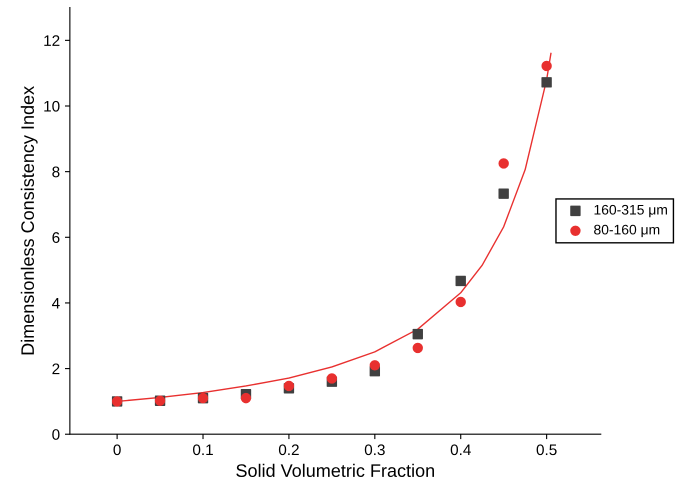  I want to click on legend-label: 80-160 μm, so click(627, 231).